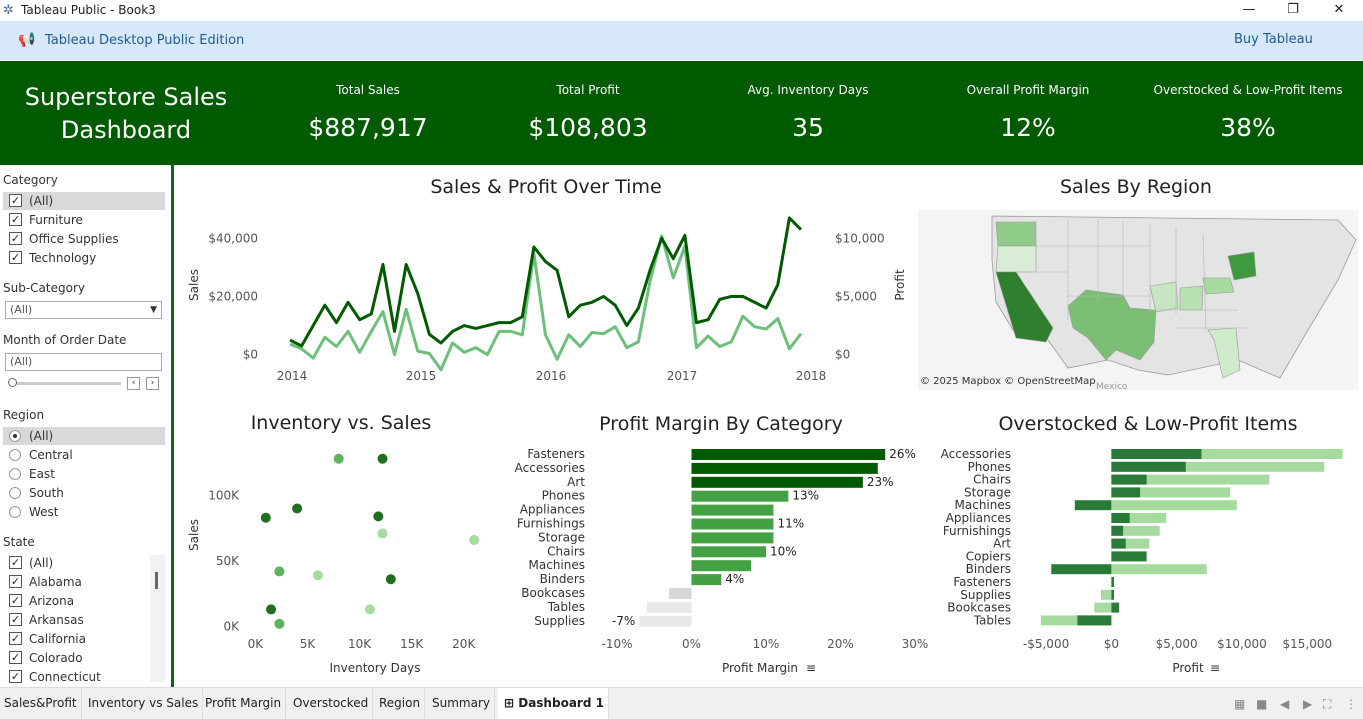  Describe the element at coordinates (75, 658) in the screenshot. I see `state-option-colorado: ✓ Colorado` at that location.